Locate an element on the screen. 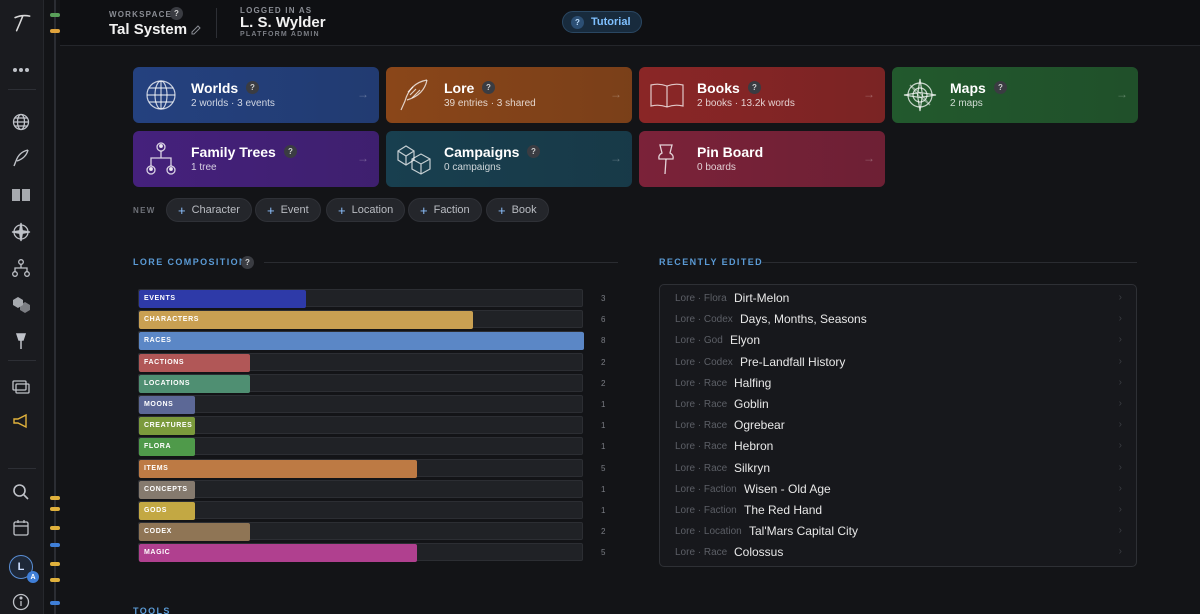 The height and width of the screenshot is (614, 1200). new-faction-button: + Faction is located at coordinates (445, 210).